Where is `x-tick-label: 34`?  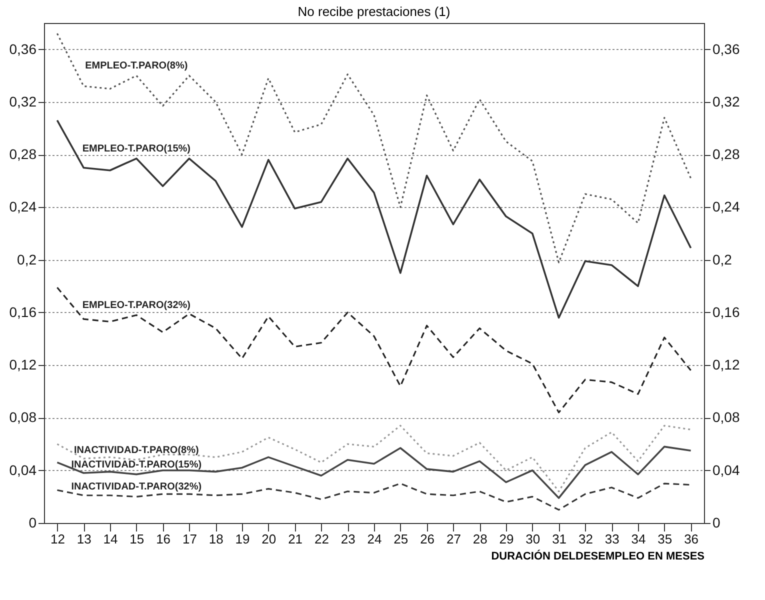 x-tick-label: 34 is located at coordinates (638, 539).